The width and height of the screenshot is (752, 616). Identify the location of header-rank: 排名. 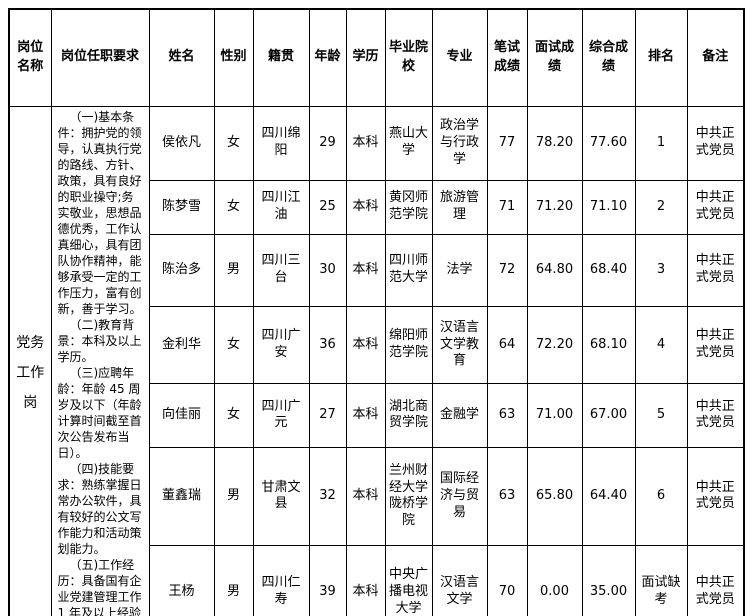
(661, 57).